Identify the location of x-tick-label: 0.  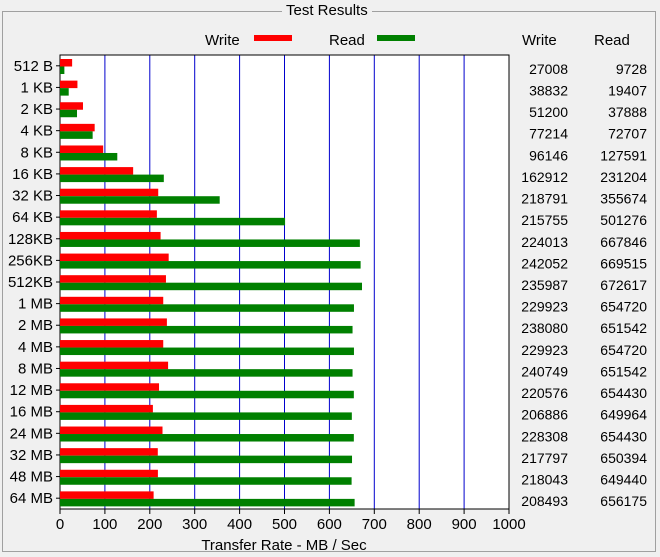
(60, 524).